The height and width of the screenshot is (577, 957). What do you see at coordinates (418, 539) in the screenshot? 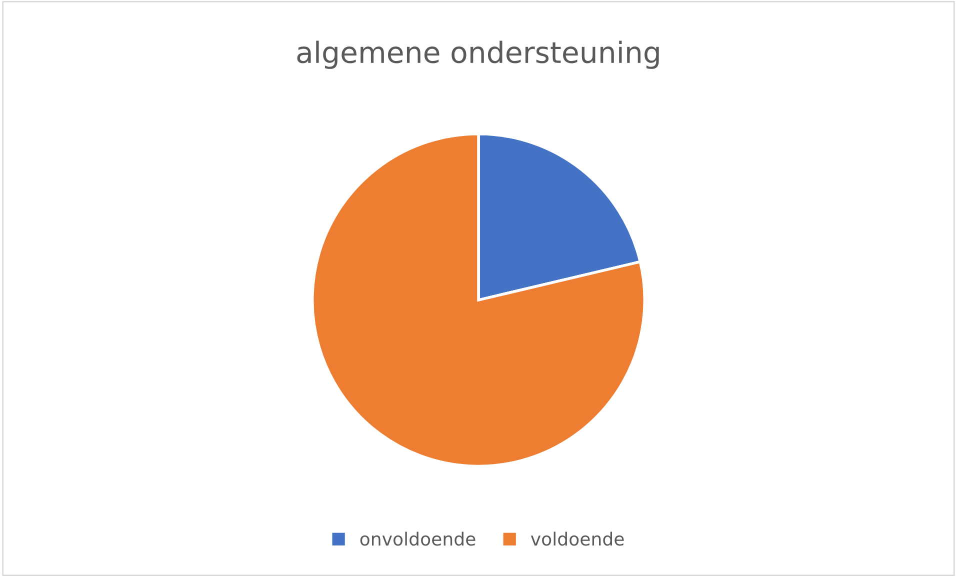
I see `legend-label: onvoldoende` at bounding box center [418, 539].